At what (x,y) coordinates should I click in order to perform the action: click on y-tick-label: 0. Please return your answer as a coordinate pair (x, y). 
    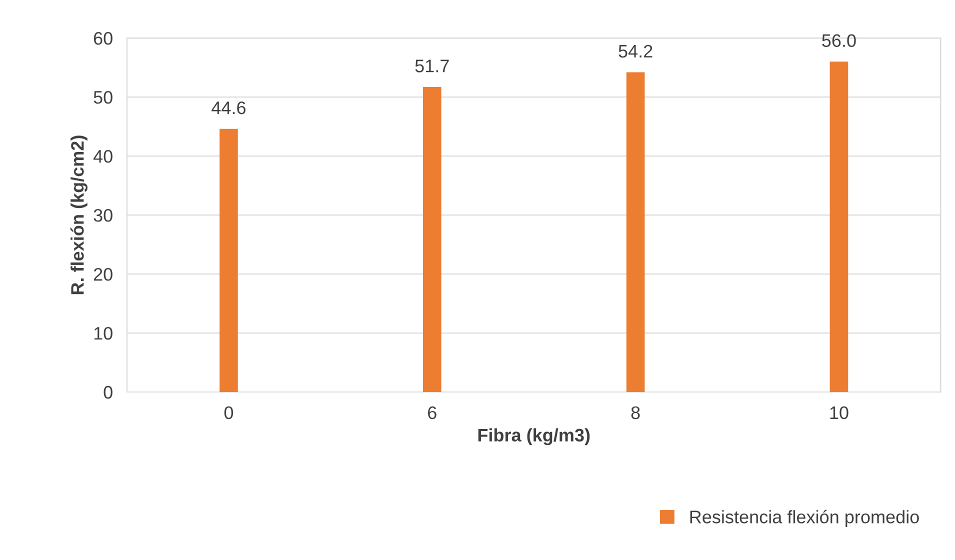
    Looking at the image, I should click on (108, 392).